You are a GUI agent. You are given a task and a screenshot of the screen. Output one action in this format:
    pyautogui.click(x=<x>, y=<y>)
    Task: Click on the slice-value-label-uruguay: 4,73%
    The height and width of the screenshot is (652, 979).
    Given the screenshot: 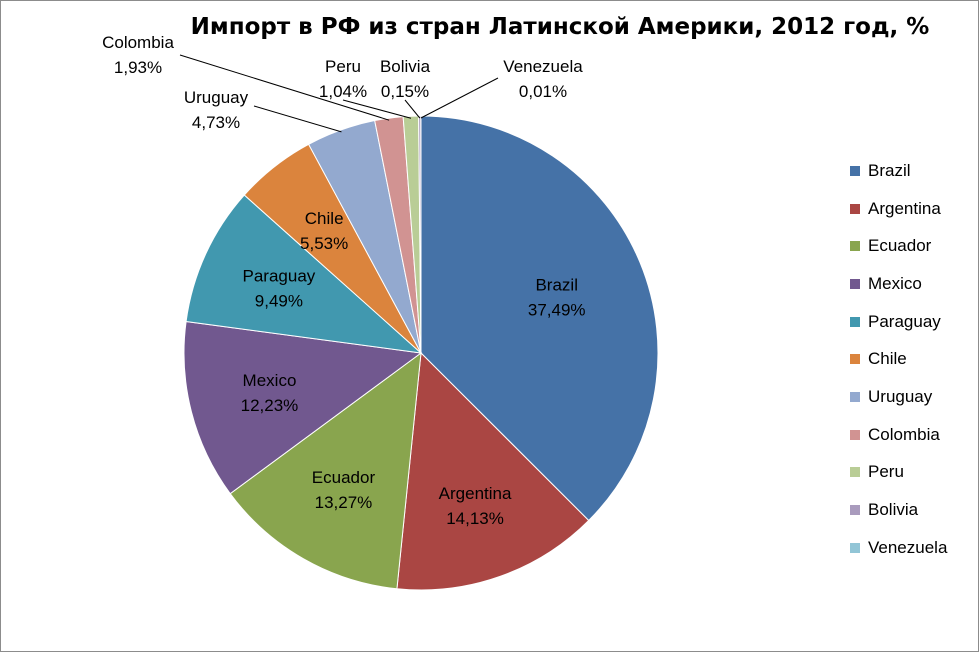 What is the action you would take?
    pyautogui.click(x=216, y=122)
    